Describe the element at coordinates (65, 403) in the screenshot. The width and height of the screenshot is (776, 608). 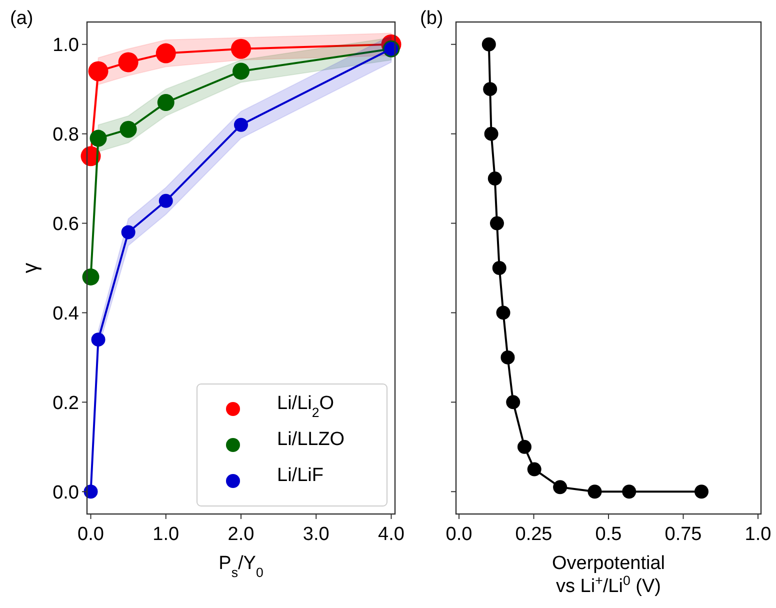
I see `y-tick-label: 0.2` at that location.